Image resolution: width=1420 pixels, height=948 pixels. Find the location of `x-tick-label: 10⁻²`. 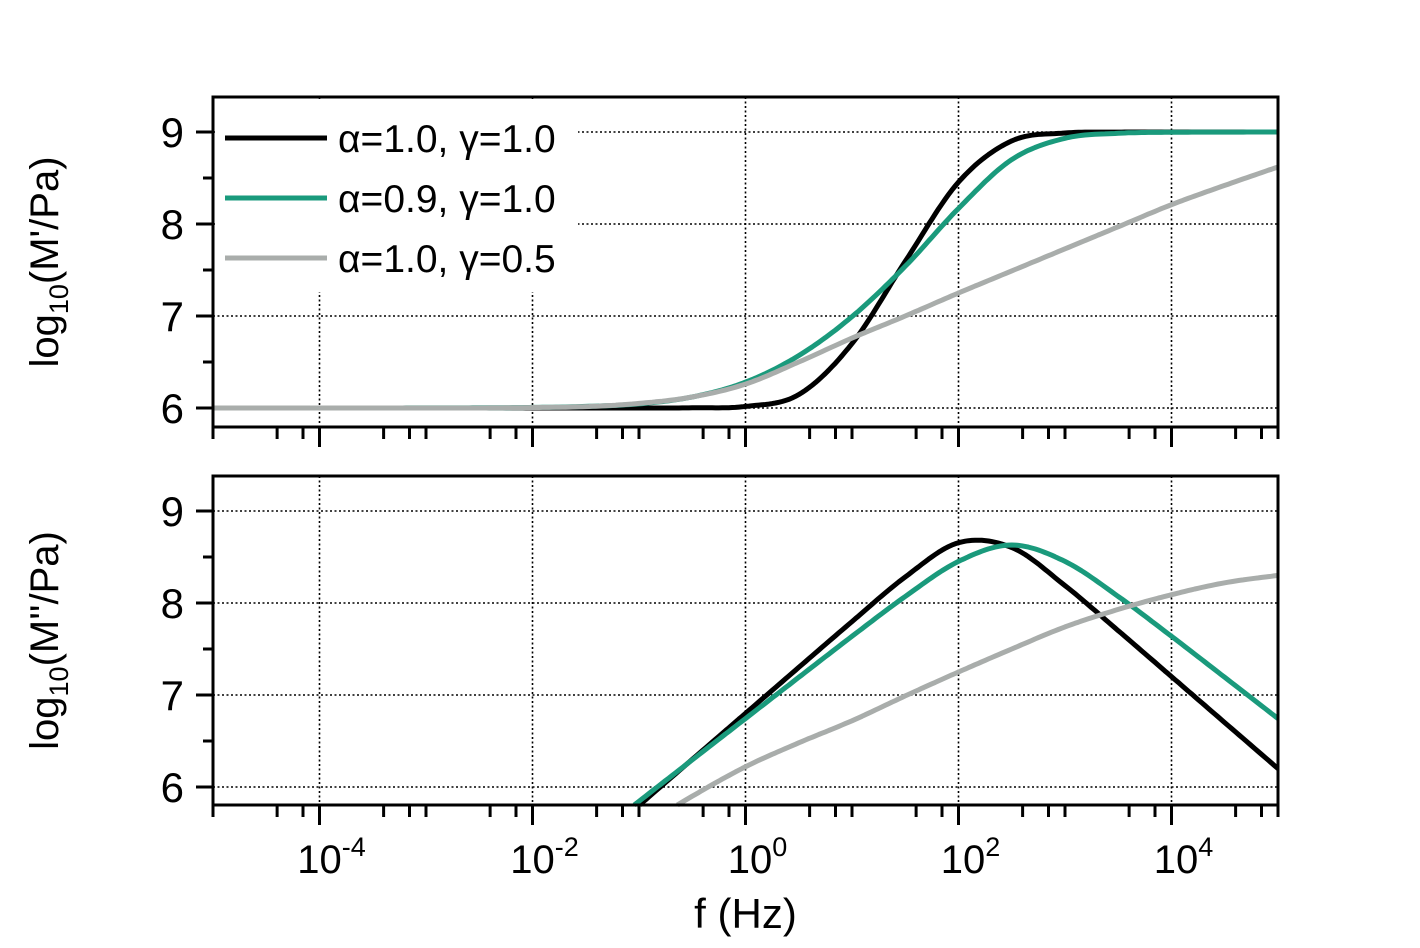

x-tick-label: 10⁻² is located at coordinates (544, 857).